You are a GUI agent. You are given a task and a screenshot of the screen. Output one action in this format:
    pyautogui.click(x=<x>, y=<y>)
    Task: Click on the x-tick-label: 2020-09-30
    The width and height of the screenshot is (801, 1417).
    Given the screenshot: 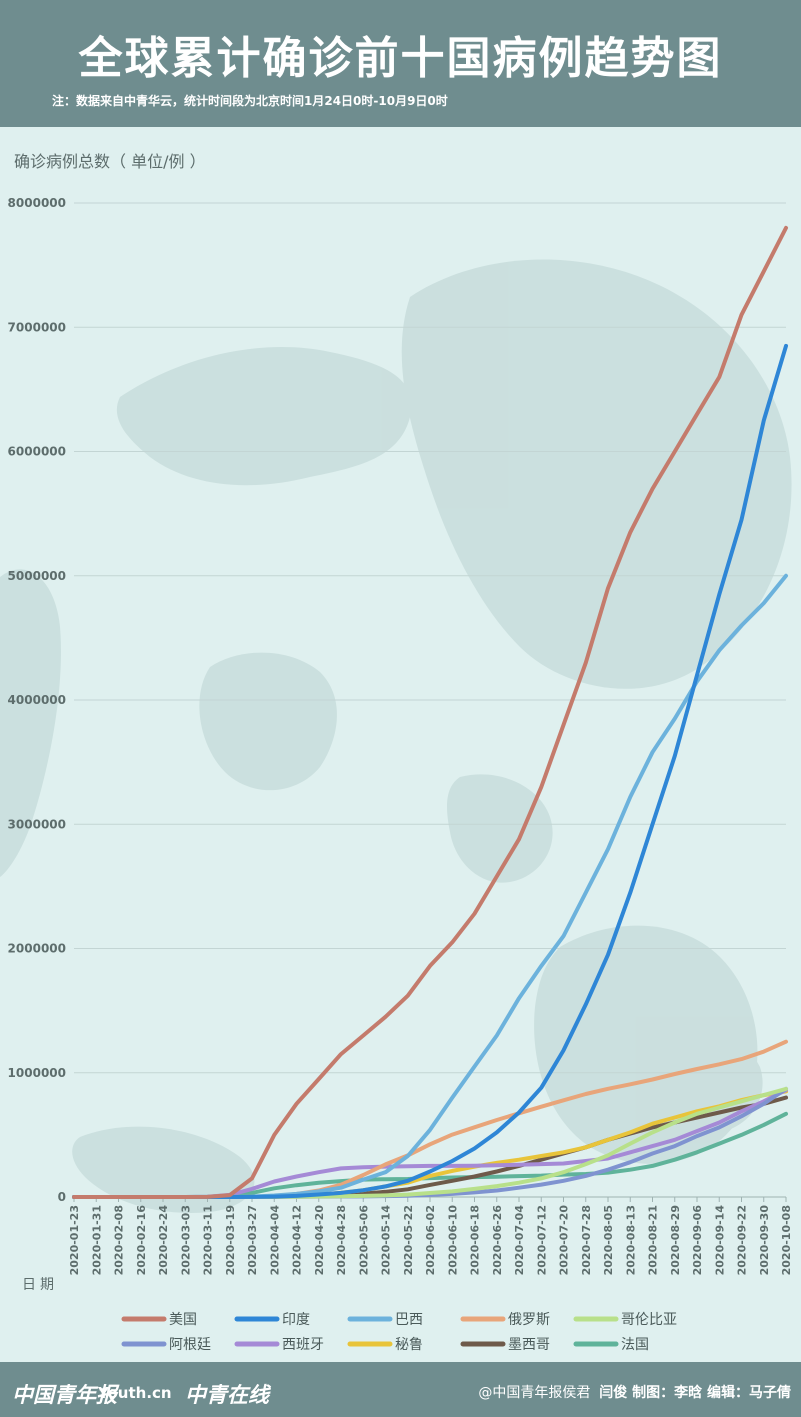 What is the action you would take?
    pyautogui.click(x=764, y=1240)
    